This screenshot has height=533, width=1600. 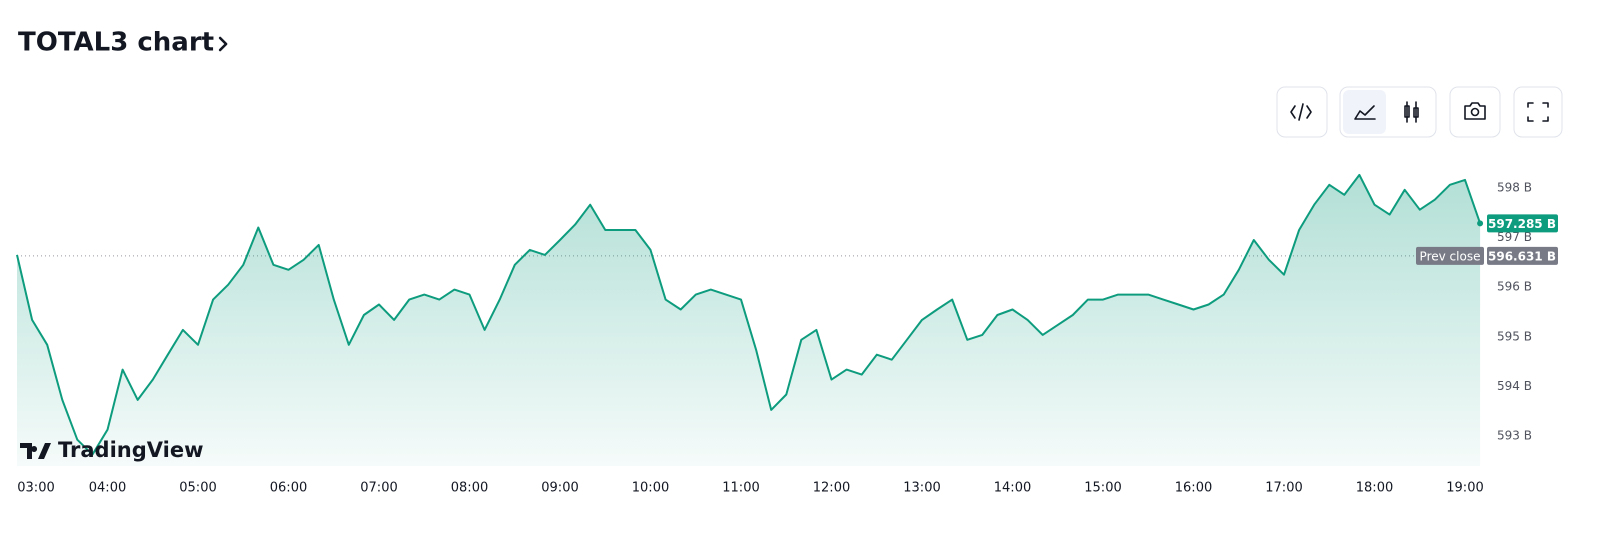 What do you see at coordinates (1514, 386) in the screenshot?
I see `y-tick-label: 594 B` at bounding box center [1514, 386].